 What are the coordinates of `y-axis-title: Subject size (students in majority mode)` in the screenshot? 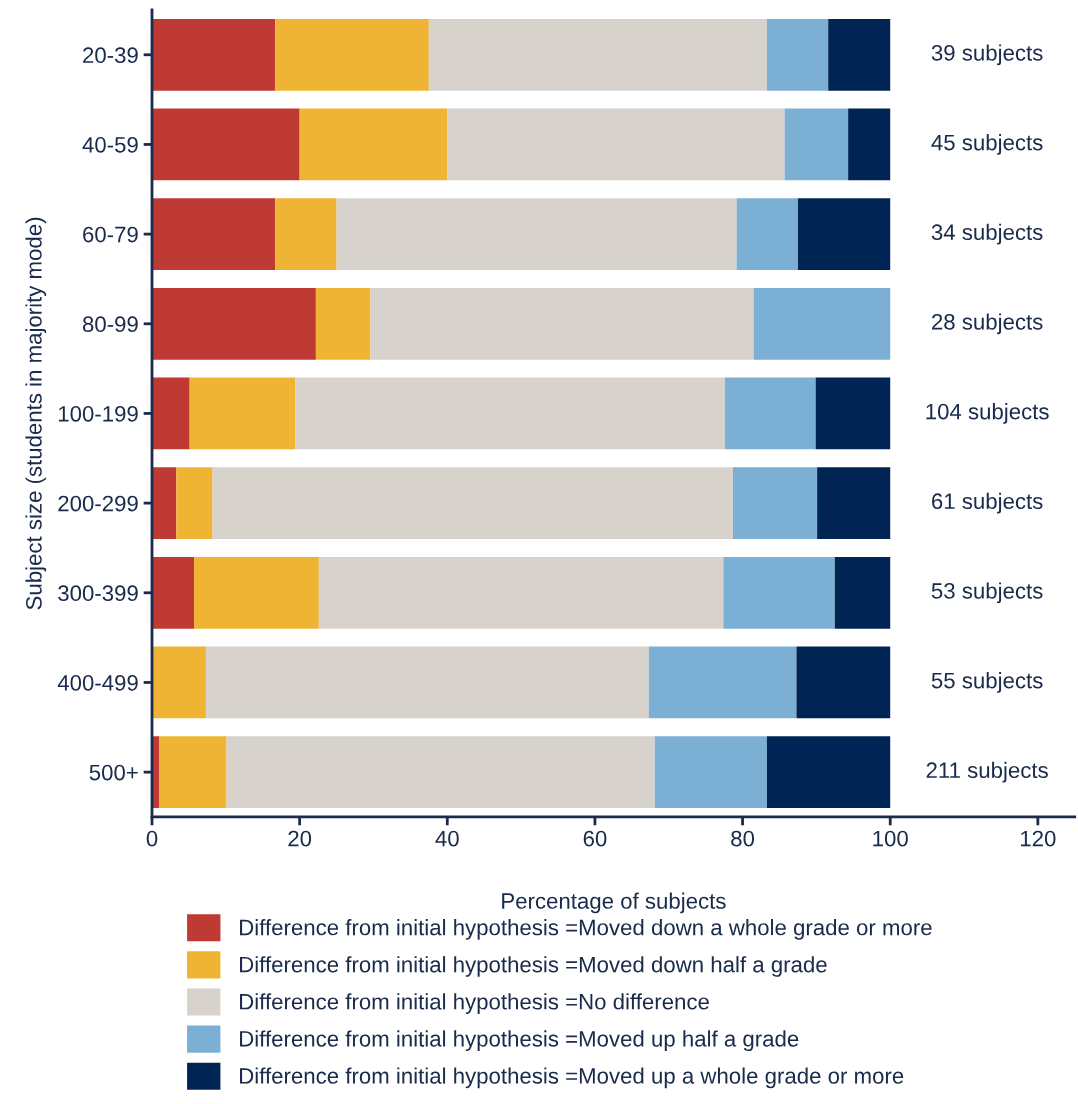 It's located at (36, 413).